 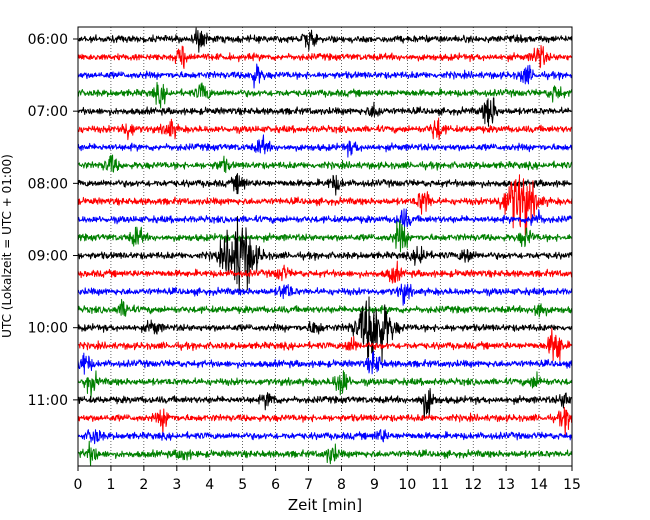 I want to click on x-tick-label: 2, so click(x=143, y=485).